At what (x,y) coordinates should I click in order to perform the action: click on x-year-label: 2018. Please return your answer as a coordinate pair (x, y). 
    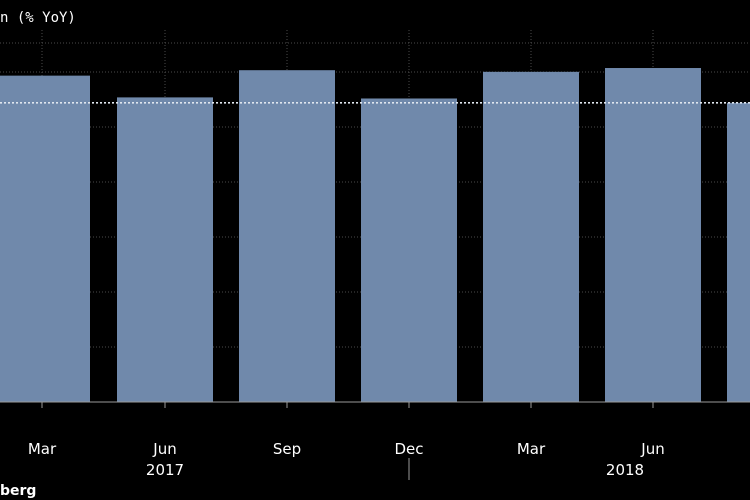
    Looking at the image, I should click on (625, 470).